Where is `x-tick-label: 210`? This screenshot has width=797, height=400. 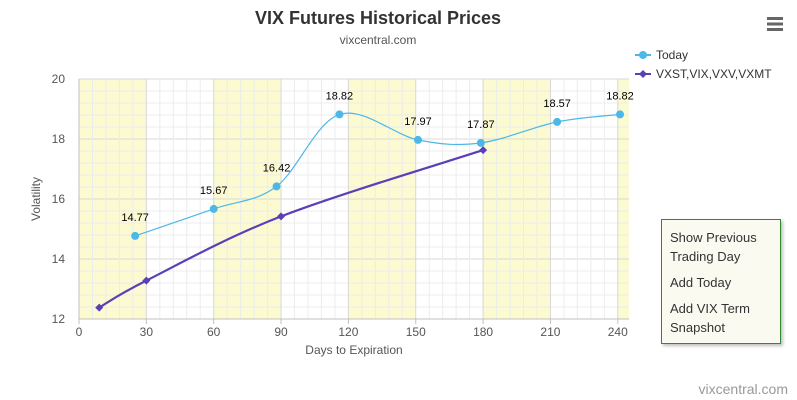
x-tick-label: 210 is located at coordinates (550, 332).